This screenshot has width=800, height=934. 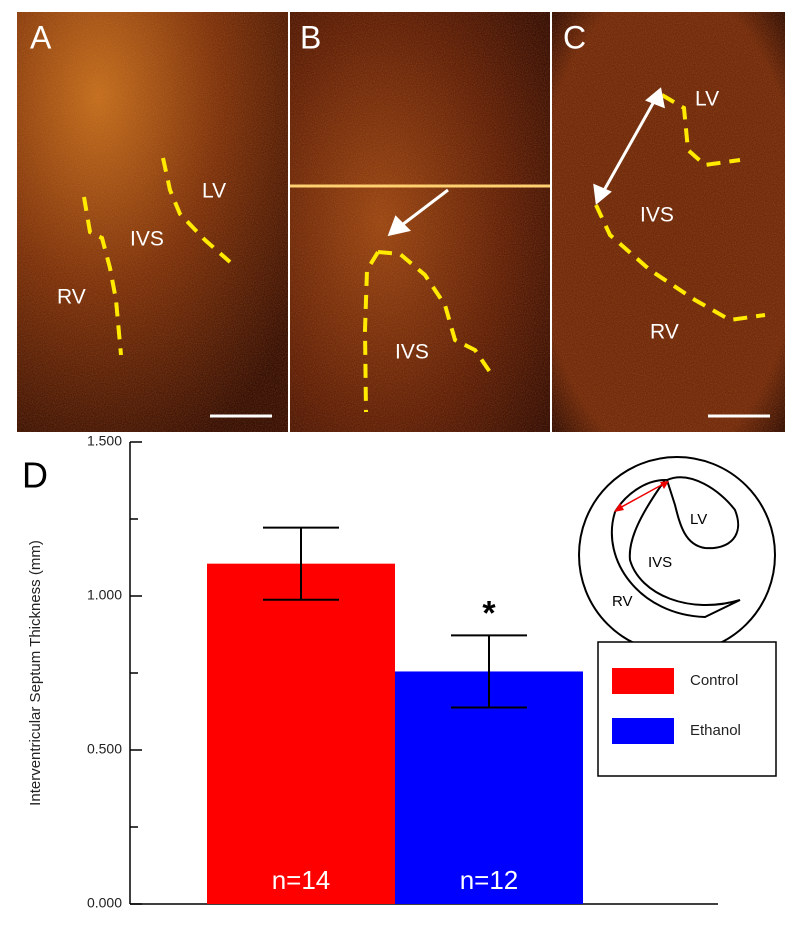 I want to click on y-tick-label: 0.000, so click(x=104, y=903).